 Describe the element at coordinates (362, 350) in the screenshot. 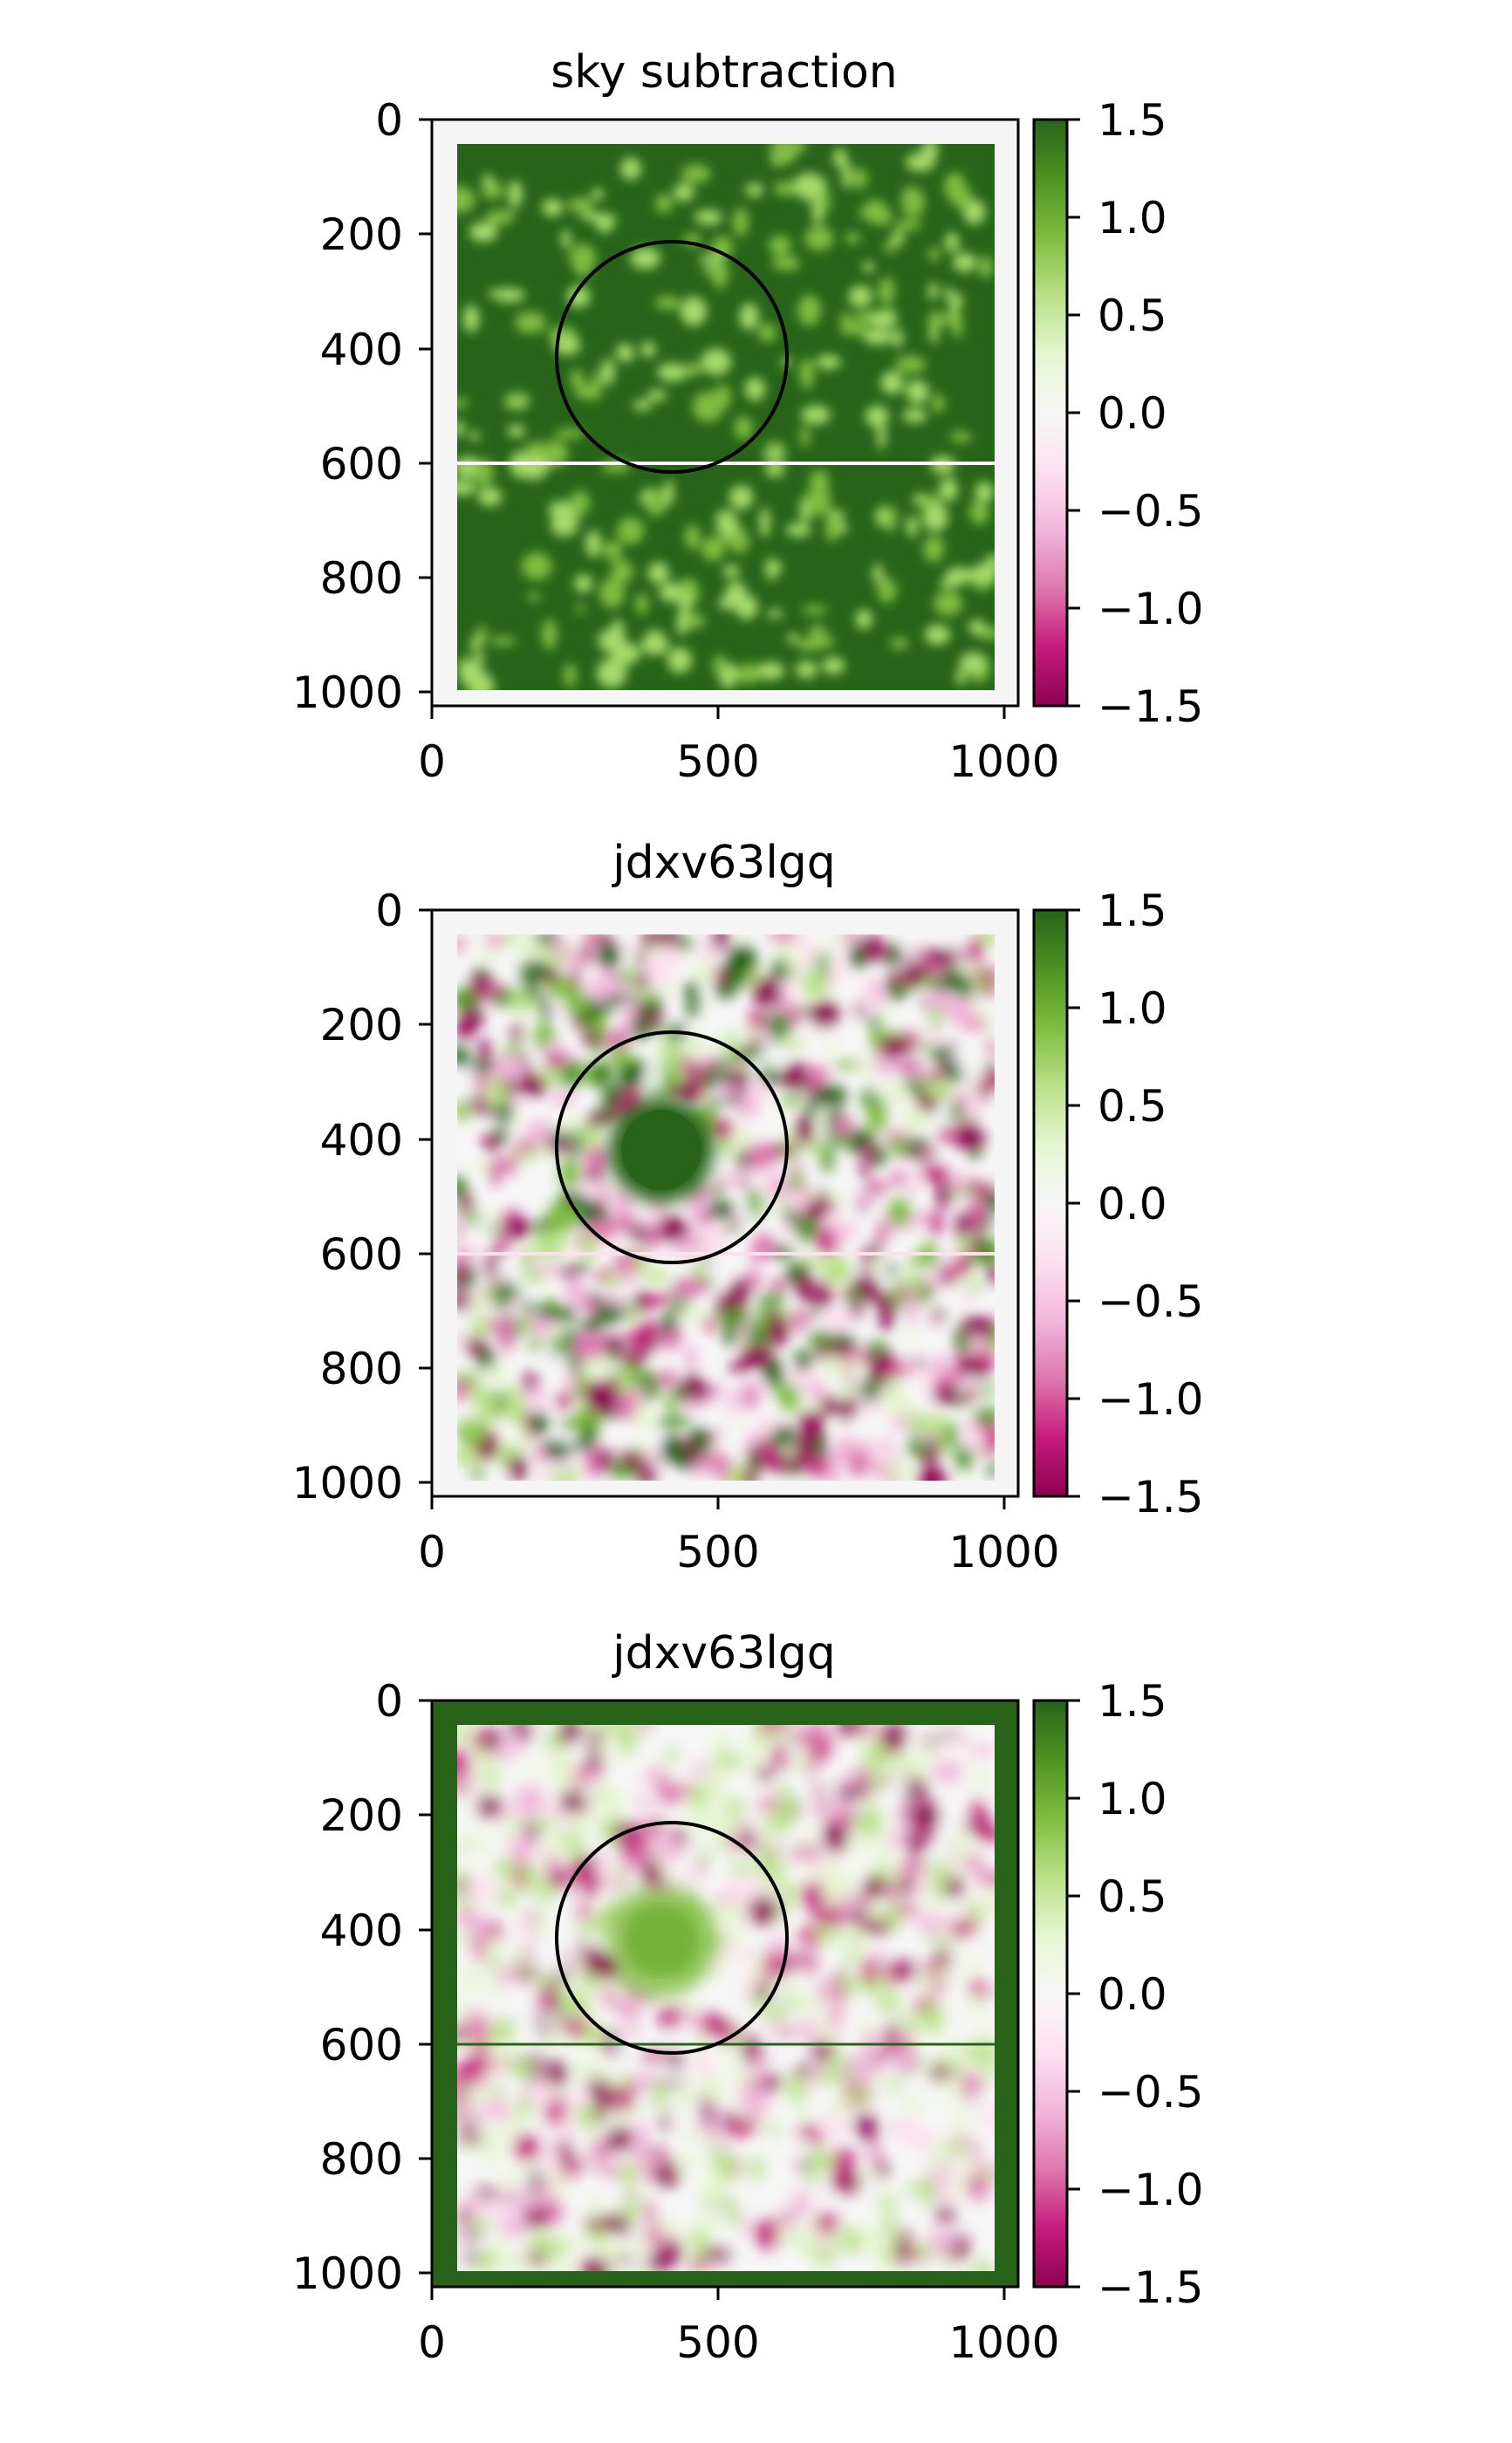

I see `ytick-label: 400` at that location.